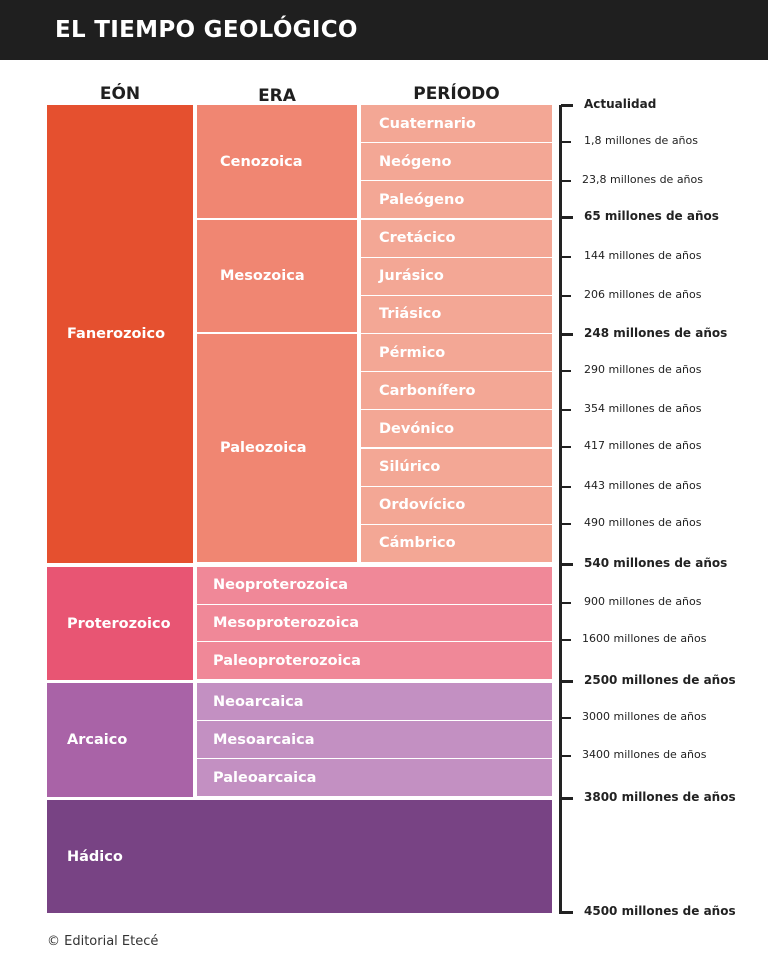  What do you see at coordinates (422, 505) in the screenshot?
I see `period-row-label: Ordovícico` at bounding box center [422, 505].